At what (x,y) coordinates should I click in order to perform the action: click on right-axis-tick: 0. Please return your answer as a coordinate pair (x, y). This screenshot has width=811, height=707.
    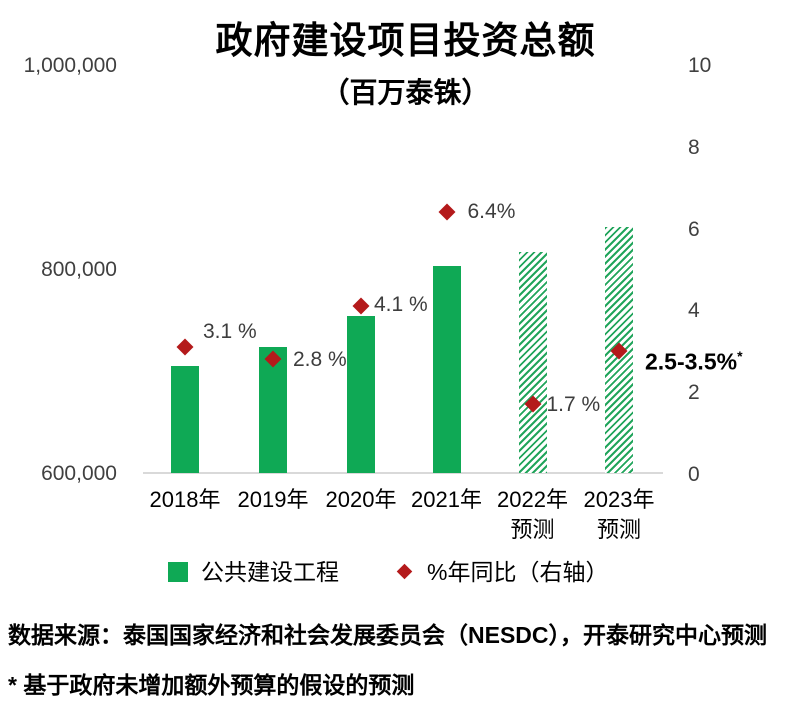
    Looking at the image, I should click on (694, 474).